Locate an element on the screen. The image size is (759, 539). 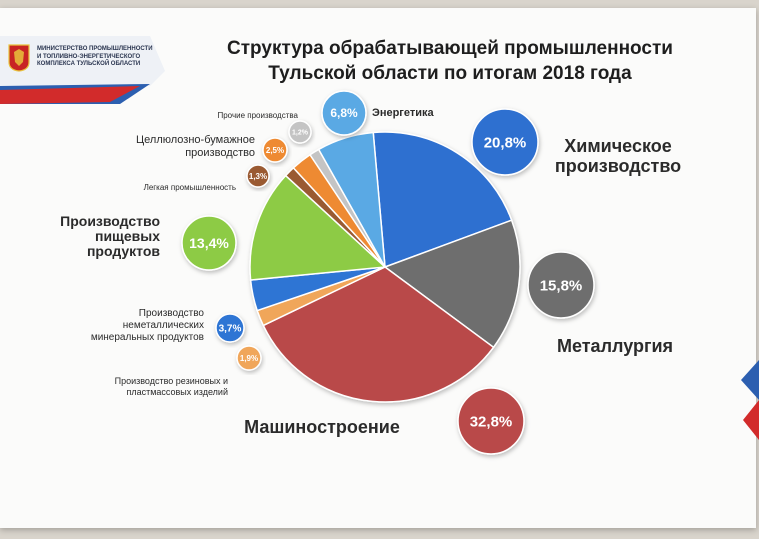
value-bubble-rubber-plastic is located at coordinates (249, 358).